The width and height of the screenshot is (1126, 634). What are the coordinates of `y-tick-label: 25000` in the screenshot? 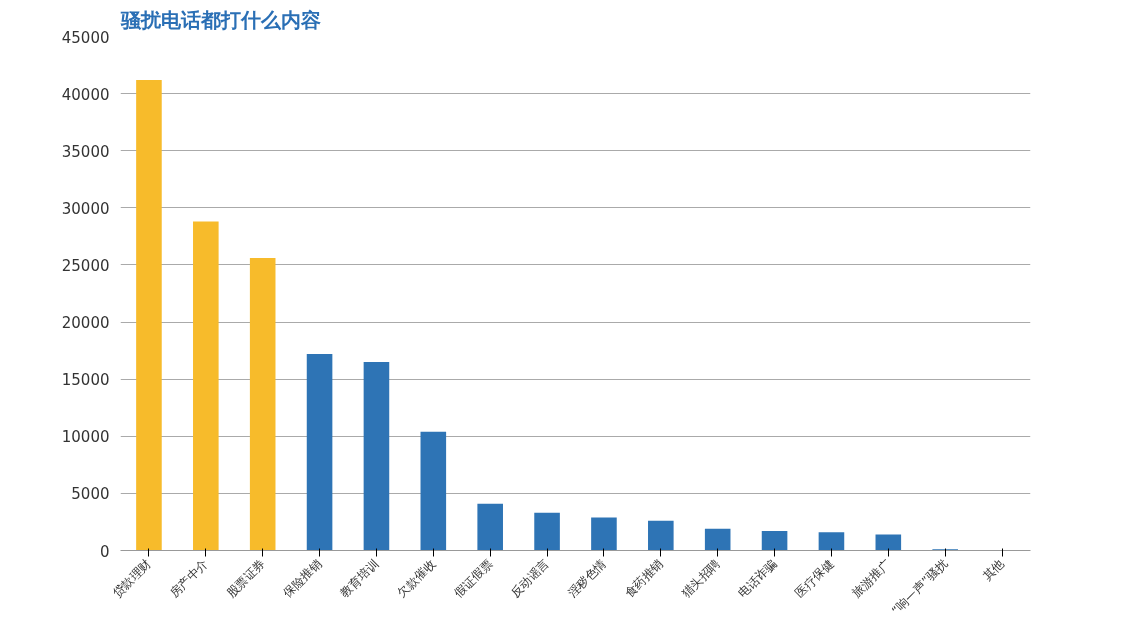 It's located at (85, 265).